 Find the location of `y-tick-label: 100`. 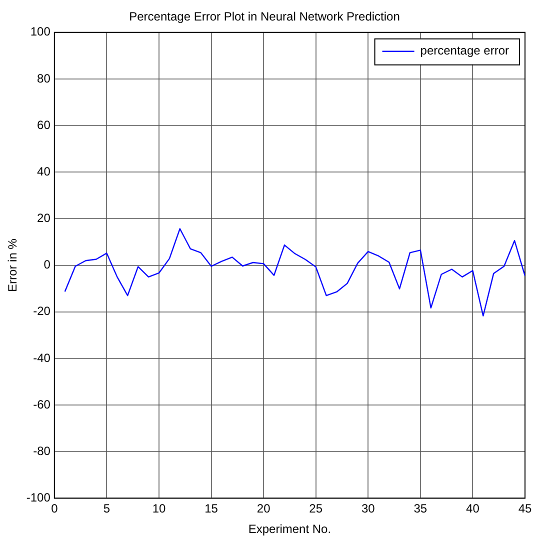

y-tick-label: 100 is located at coordinates (40, 31).